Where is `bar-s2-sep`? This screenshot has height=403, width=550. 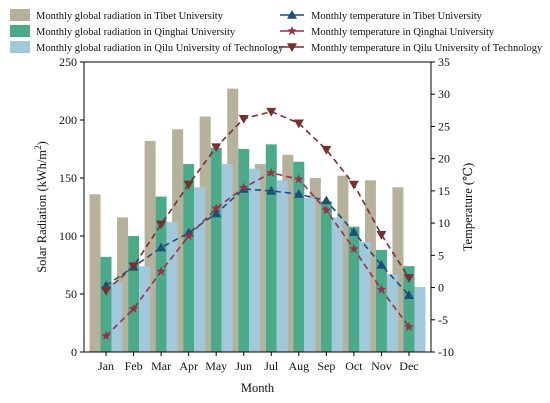 bar-s2-sep is located at coordinates (326, 276).